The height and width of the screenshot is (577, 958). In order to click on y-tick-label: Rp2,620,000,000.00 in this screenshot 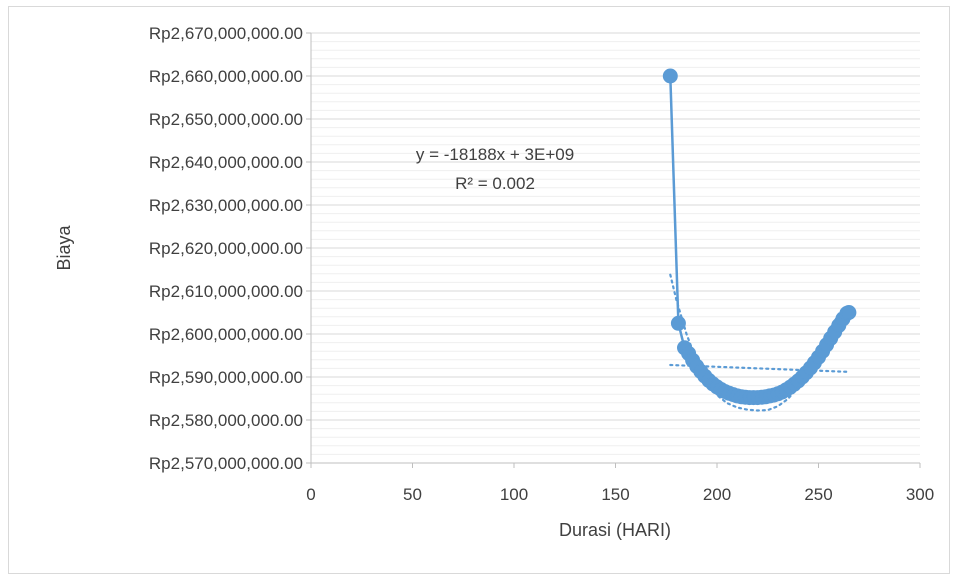, I will do `click(226, 248)`.